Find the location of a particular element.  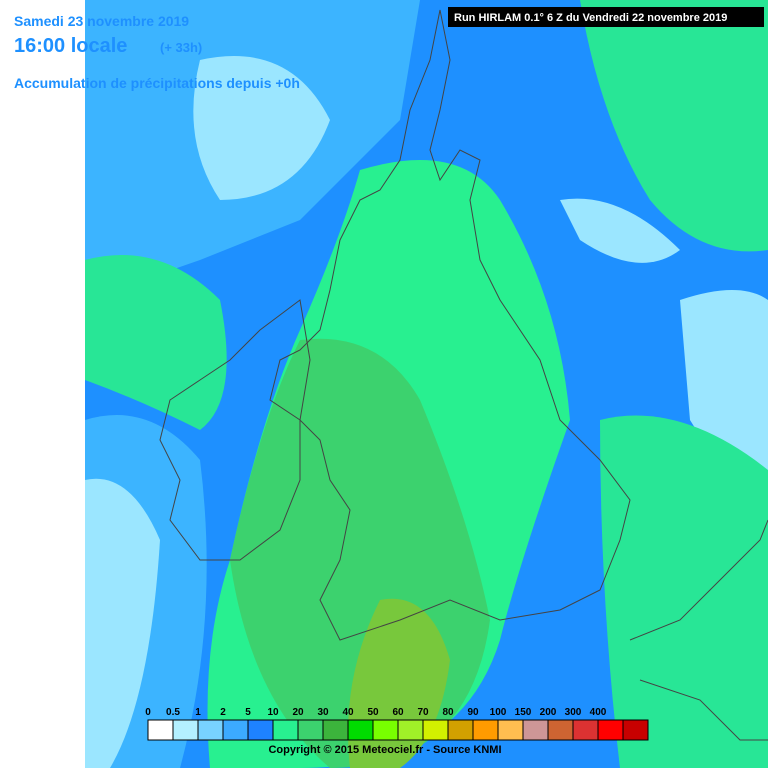

legend-label: 400 is located at coordinates (598, 712).